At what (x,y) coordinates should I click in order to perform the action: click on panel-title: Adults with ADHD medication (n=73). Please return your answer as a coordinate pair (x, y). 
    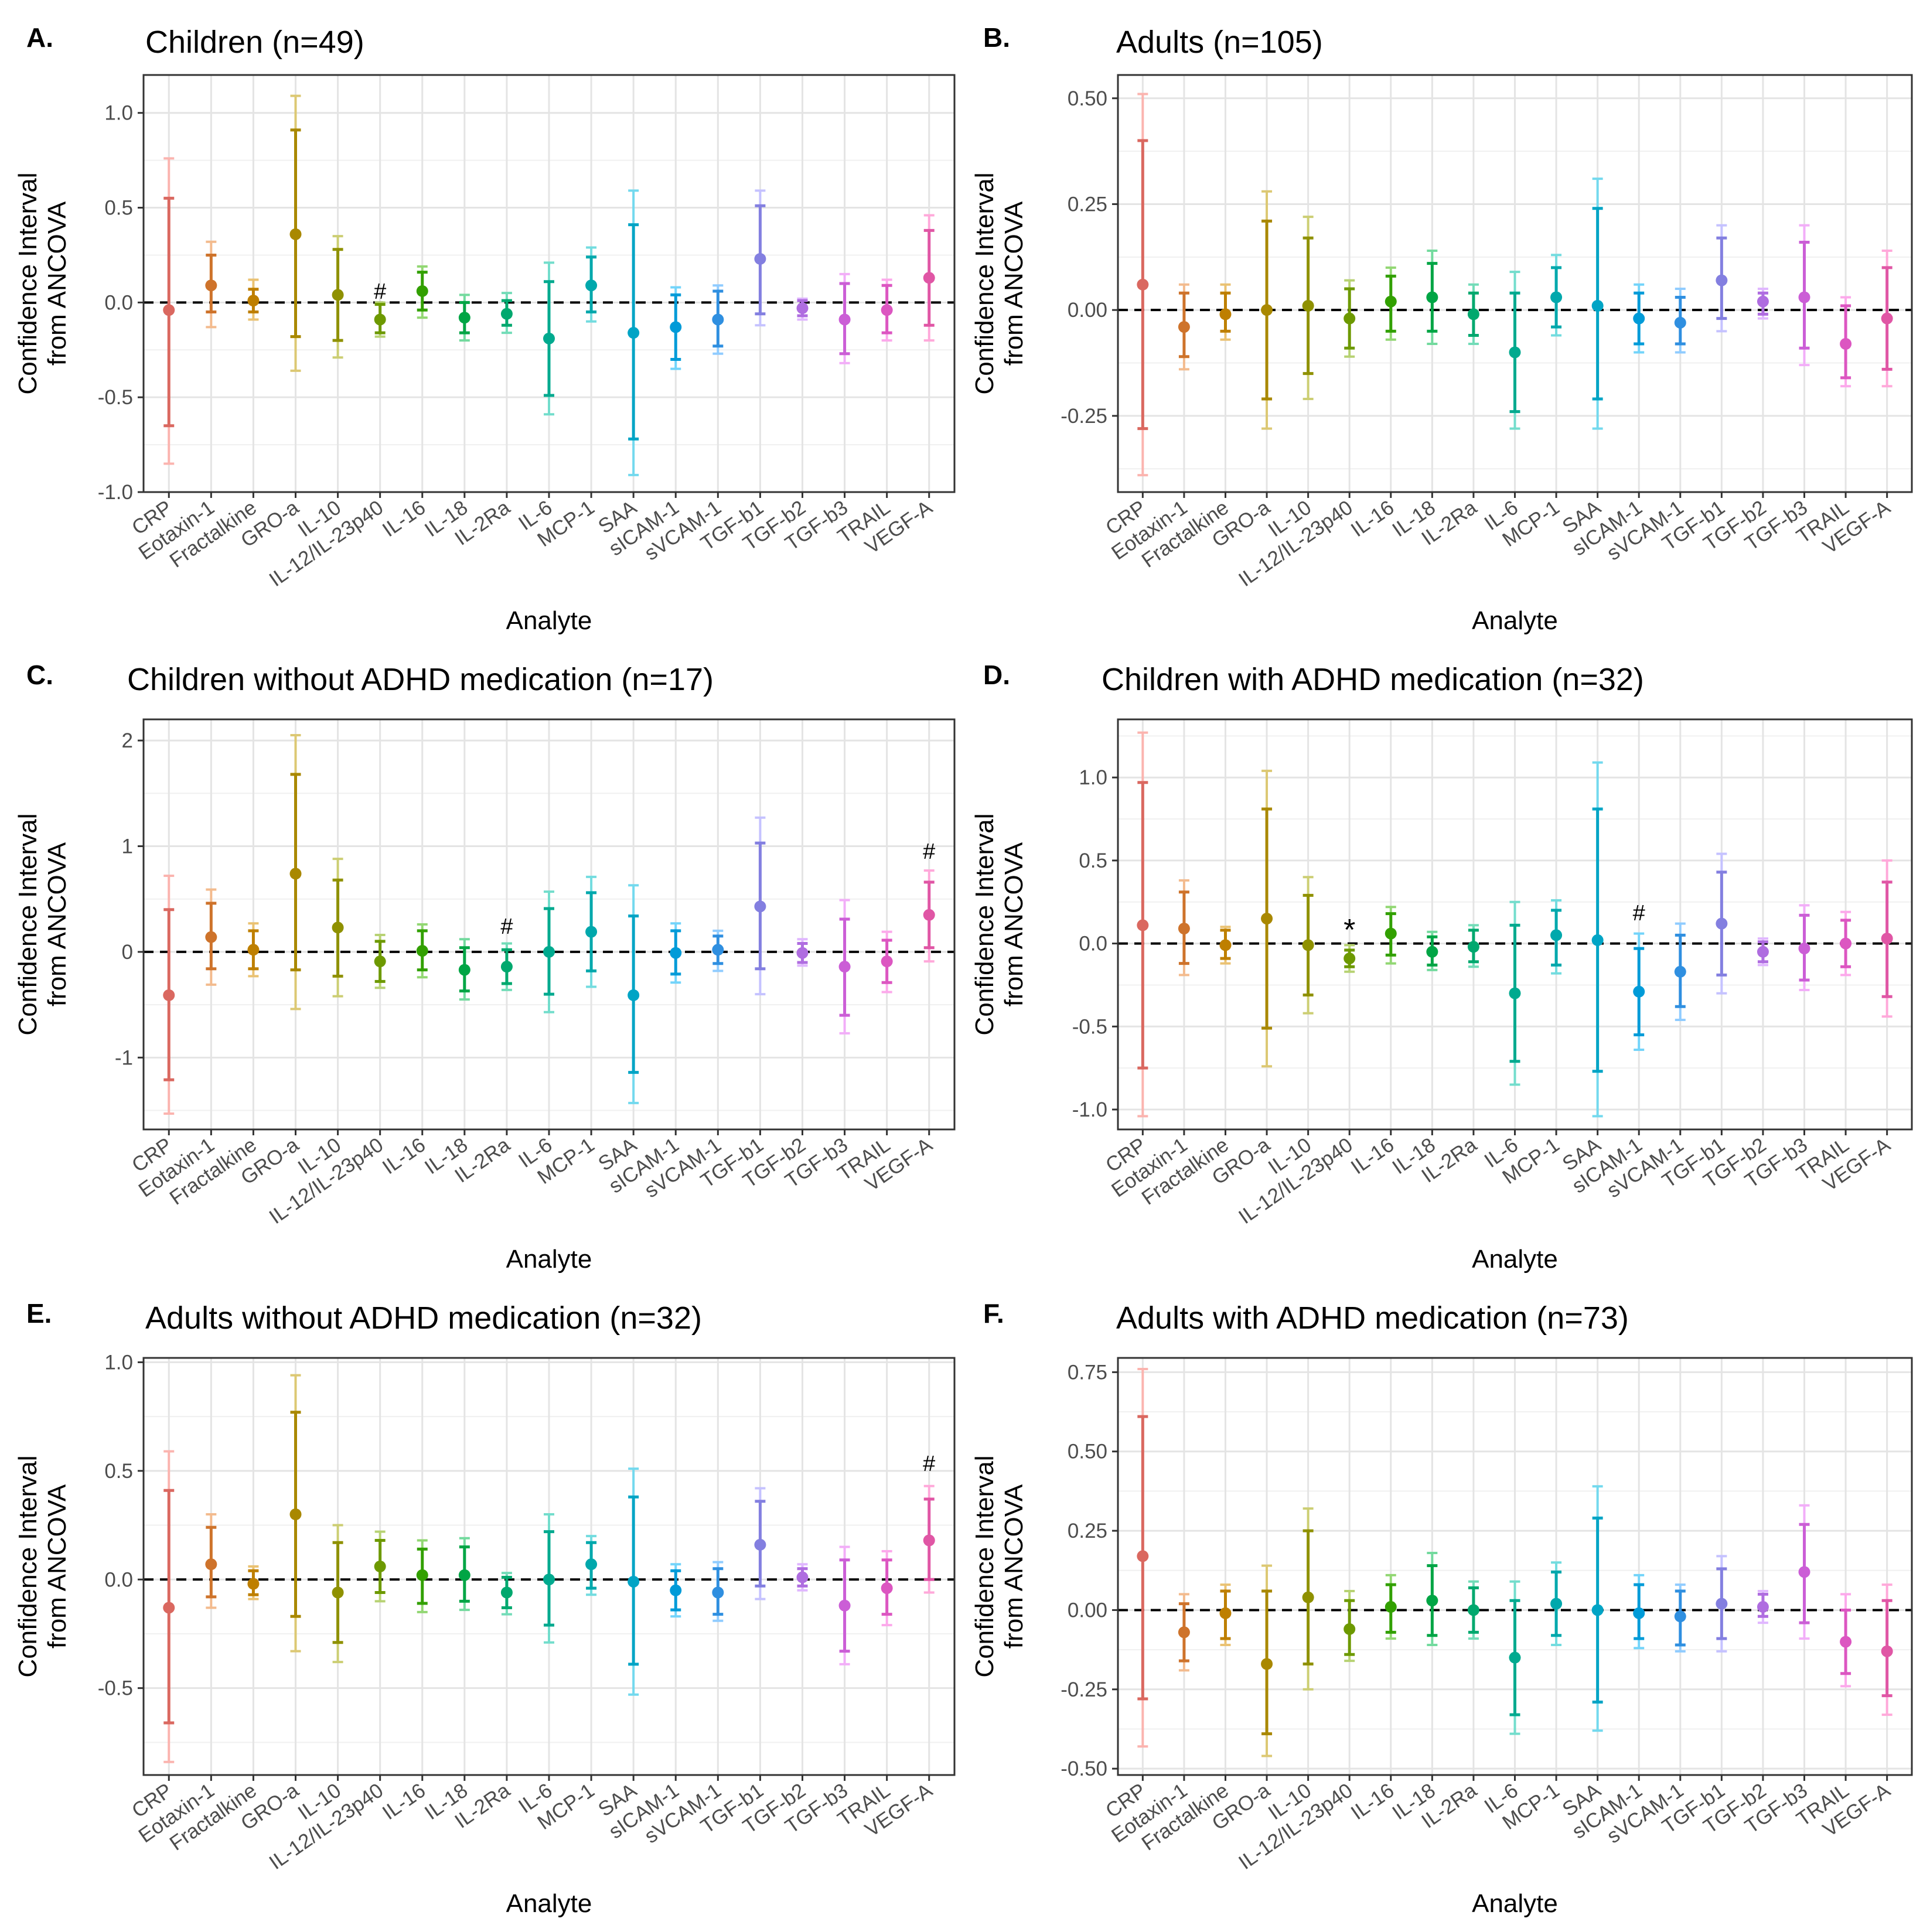
    Looking at the image, I should click on (1372, 1318).